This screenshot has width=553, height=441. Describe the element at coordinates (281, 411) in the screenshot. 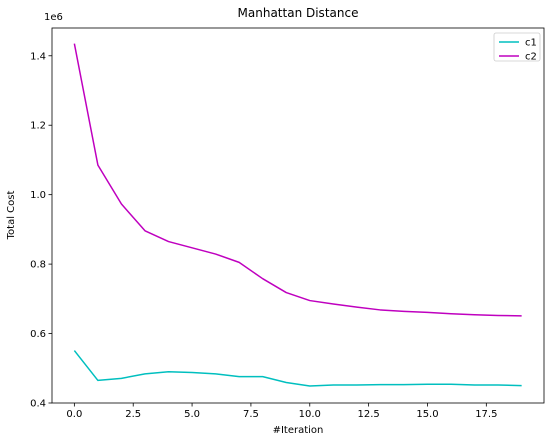

I see `x-axis-ticks: 0.0 2.5 5.0 7.5 10.0 12.5 15.0 17.5` at that location.